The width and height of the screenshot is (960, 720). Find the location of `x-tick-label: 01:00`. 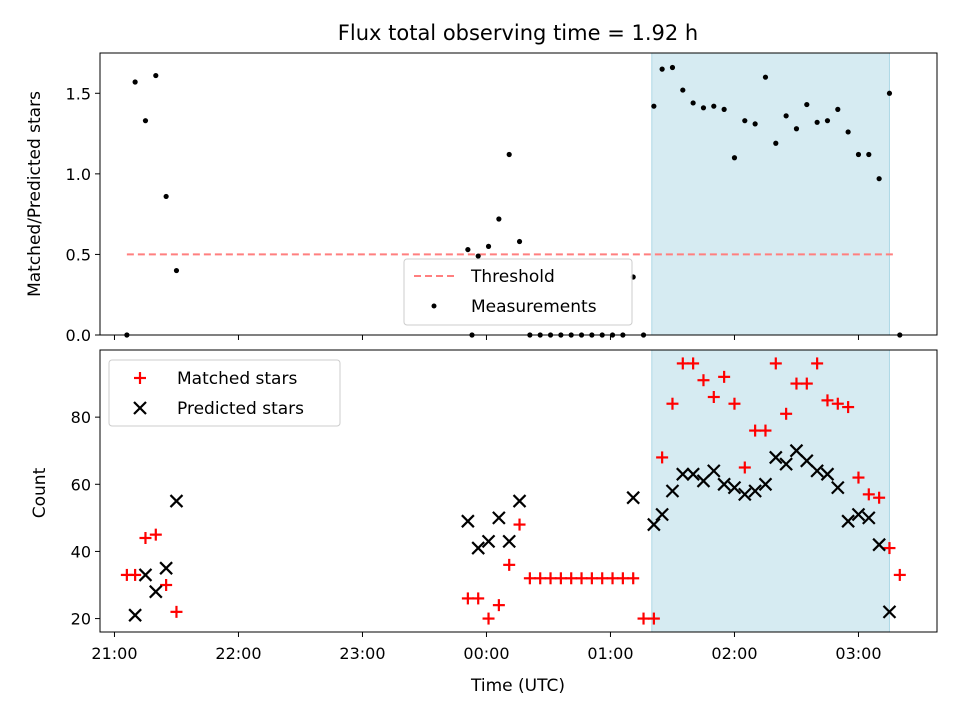

x-tick-label: 01:00 is located at coordinates (610, 653).